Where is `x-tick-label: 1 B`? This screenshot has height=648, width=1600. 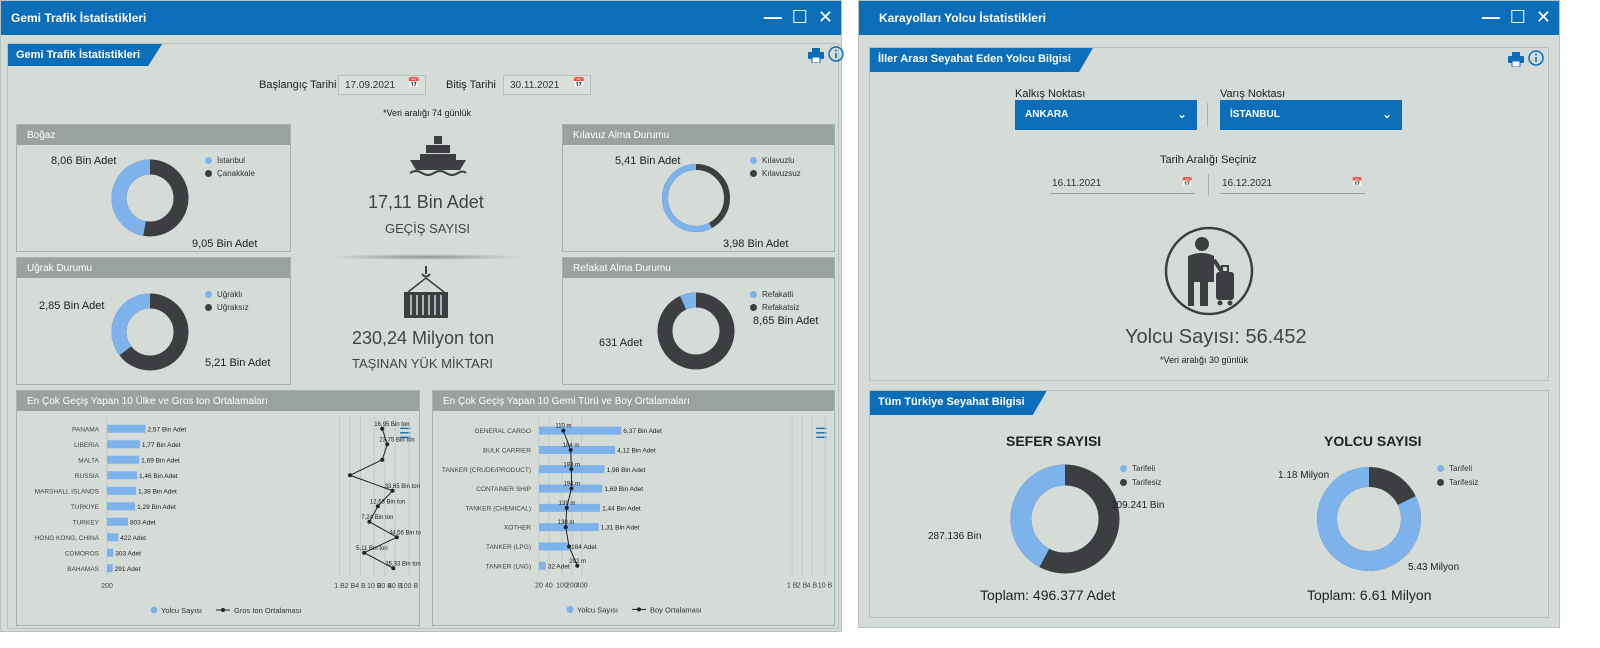
x-tick-label: 1 B is located at coordinates (792, 585).